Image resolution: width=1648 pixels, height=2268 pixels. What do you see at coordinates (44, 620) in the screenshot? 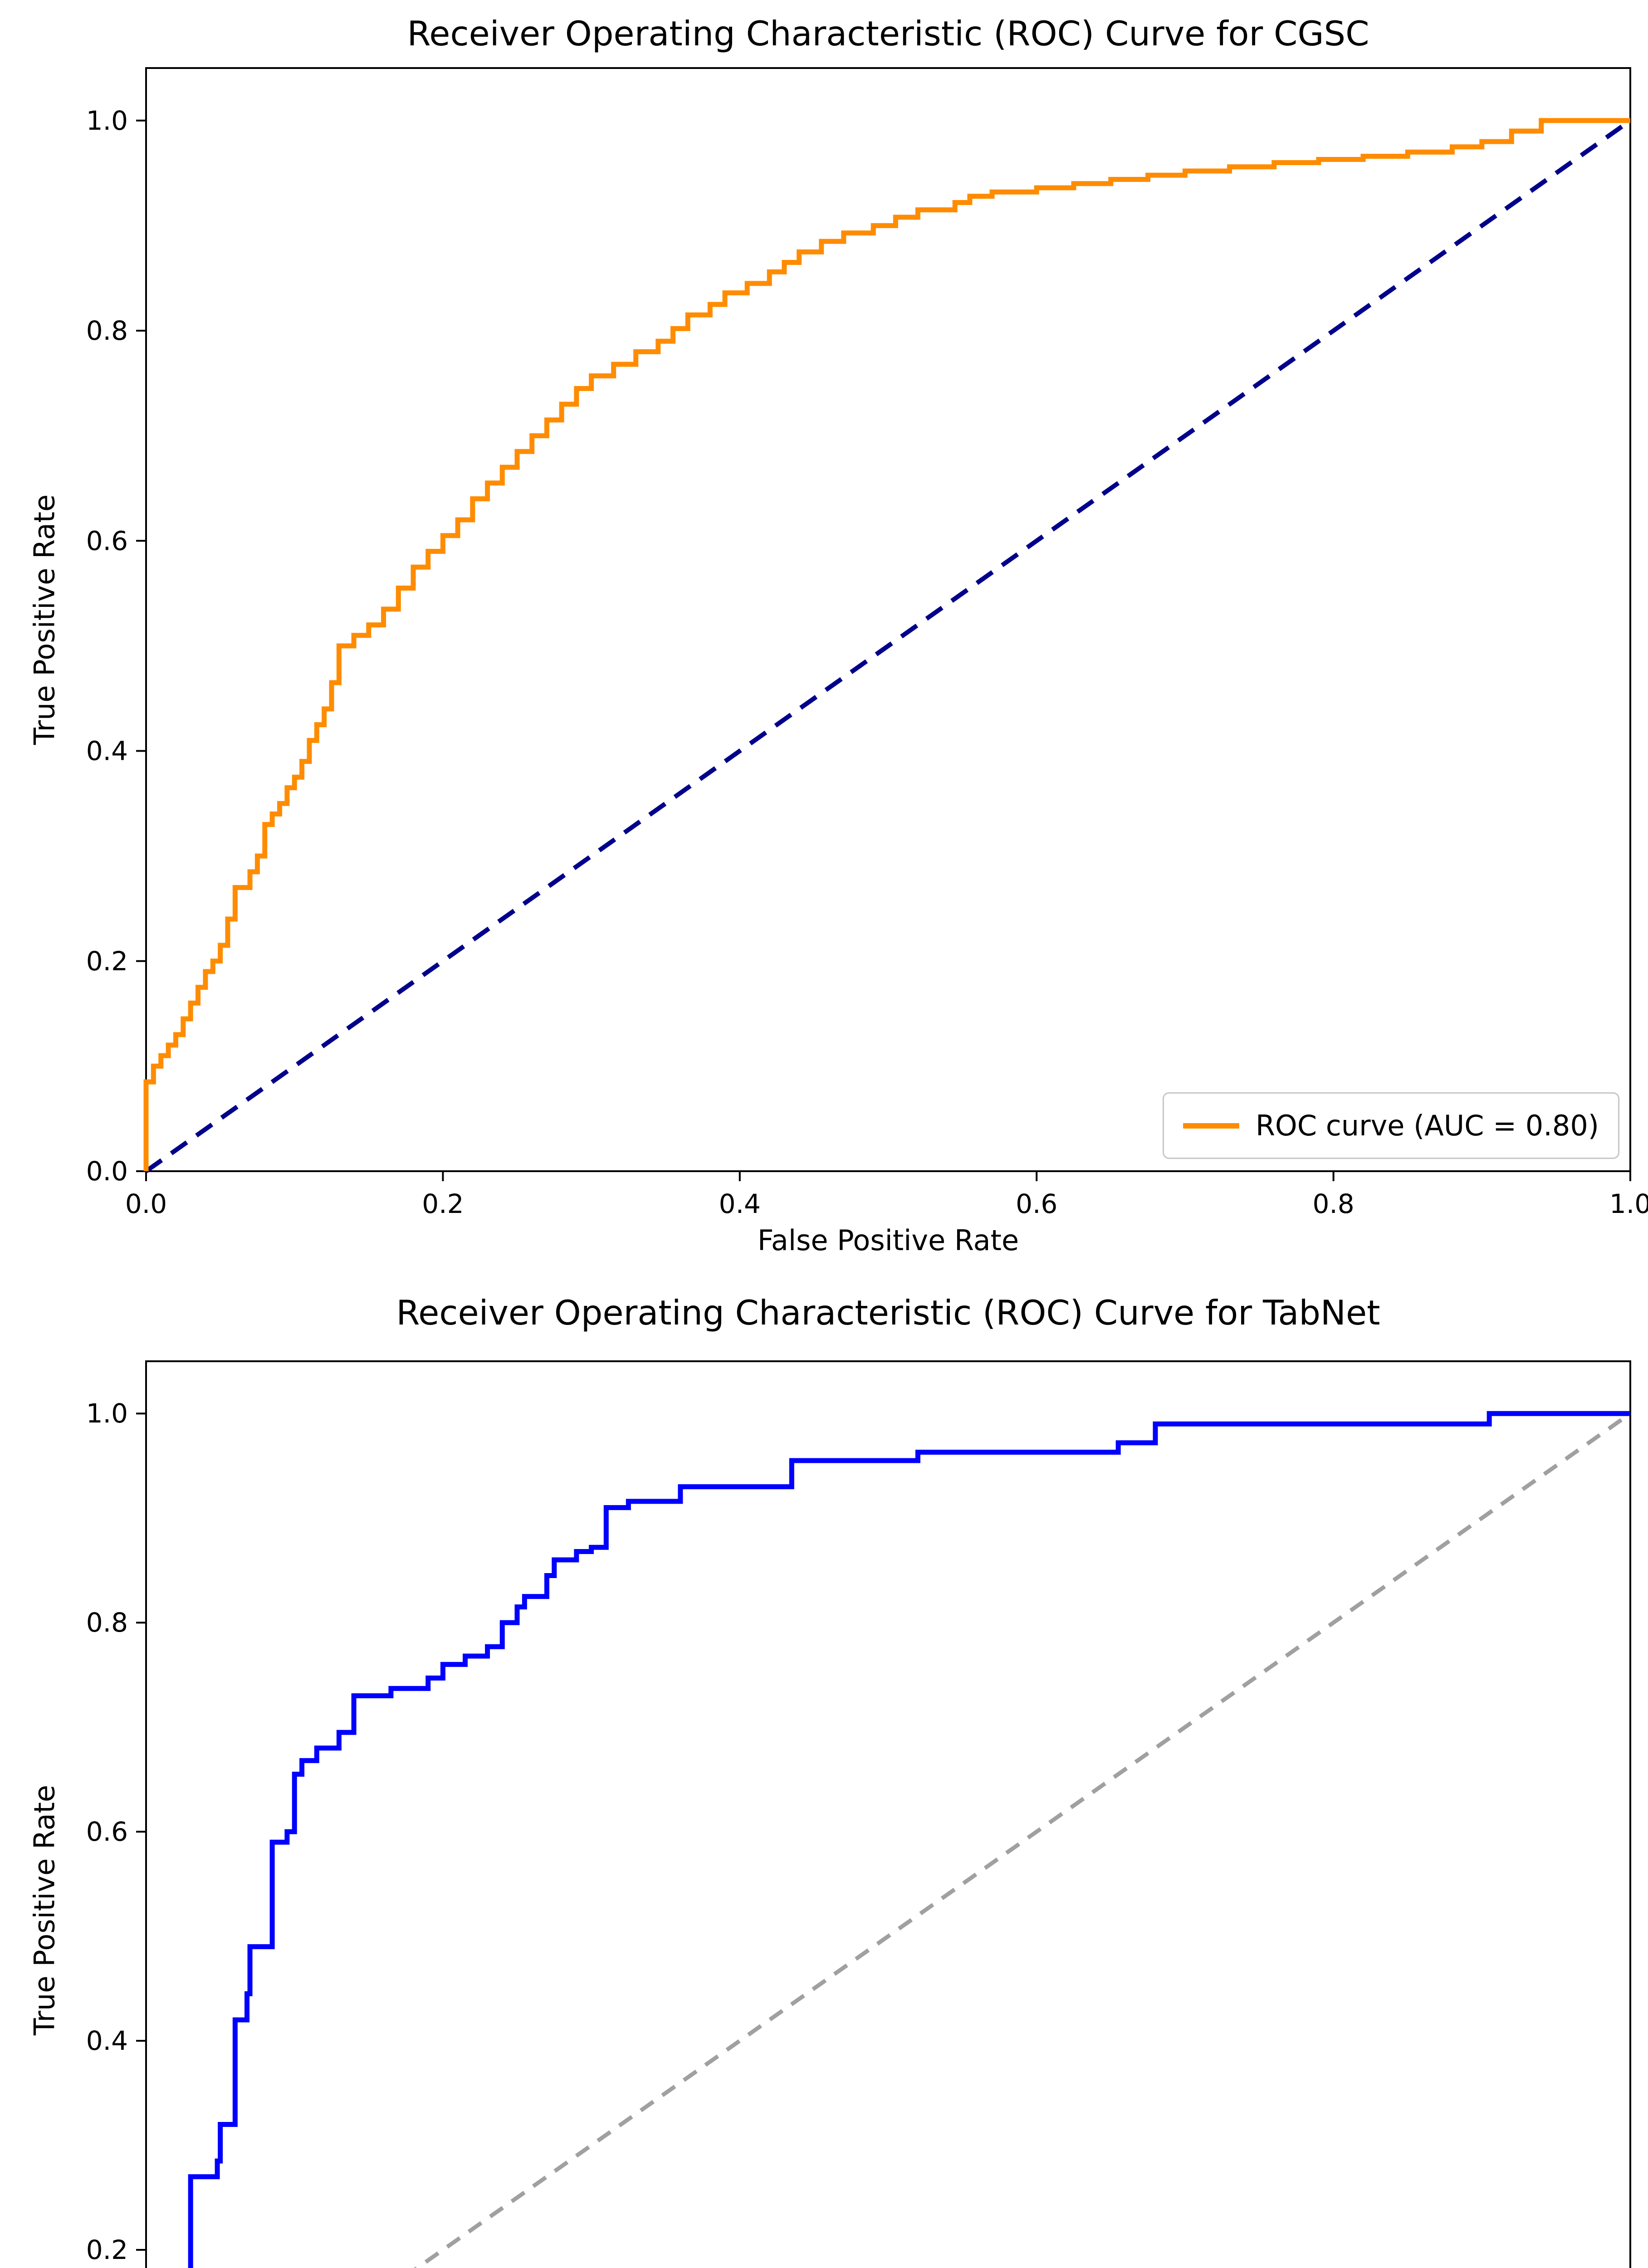
I see `y-axis-label-cgsc: True Positive Rate` at bounding box center [44, 620].